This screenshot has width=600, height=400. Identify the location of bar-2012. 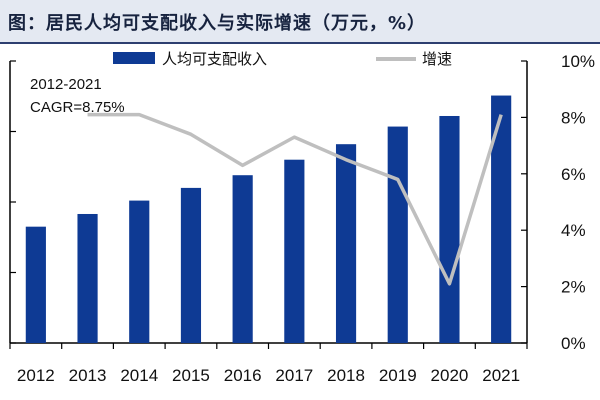
(35, 284).